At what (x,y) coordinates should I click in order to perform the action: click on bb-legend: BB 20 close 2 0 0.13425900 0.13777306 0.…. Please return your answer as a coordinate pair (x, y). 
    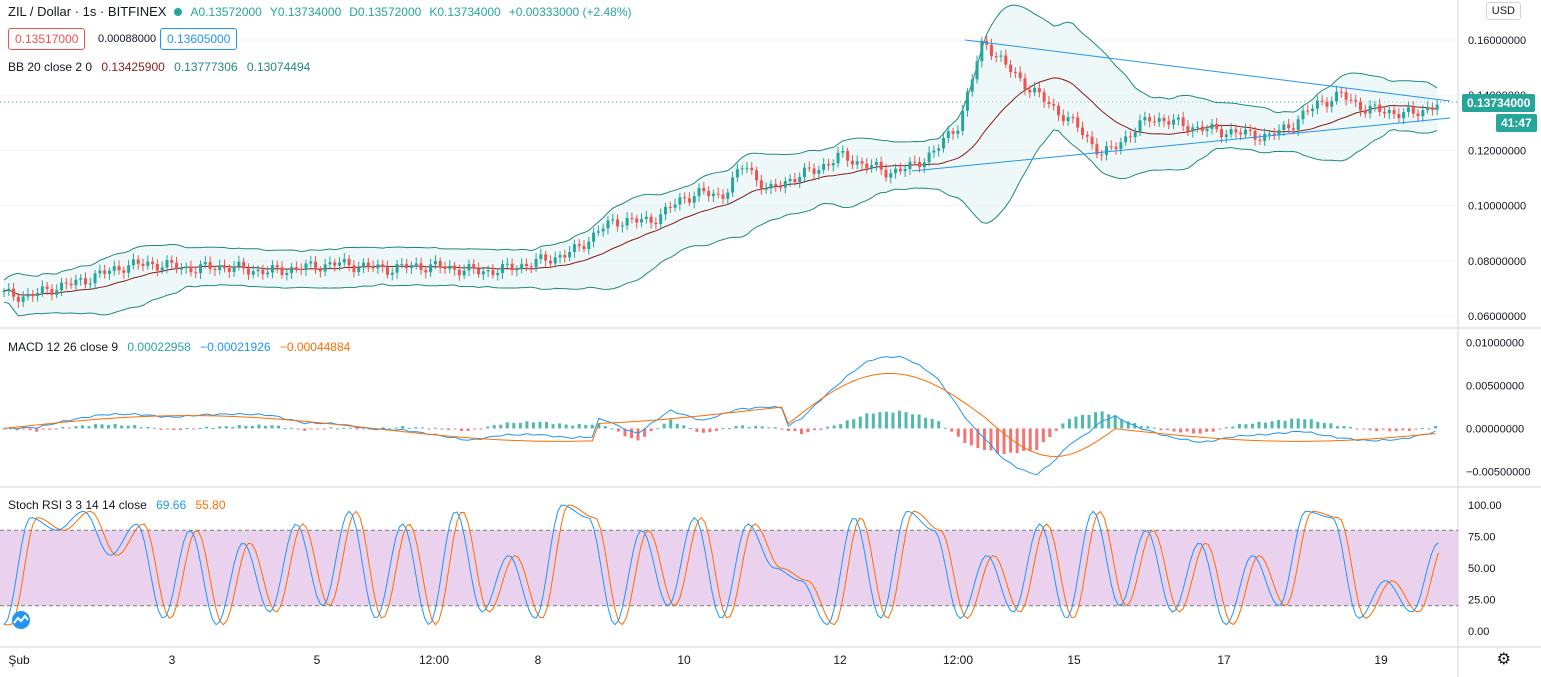
    Looking at the image, I should click on (162, 67).